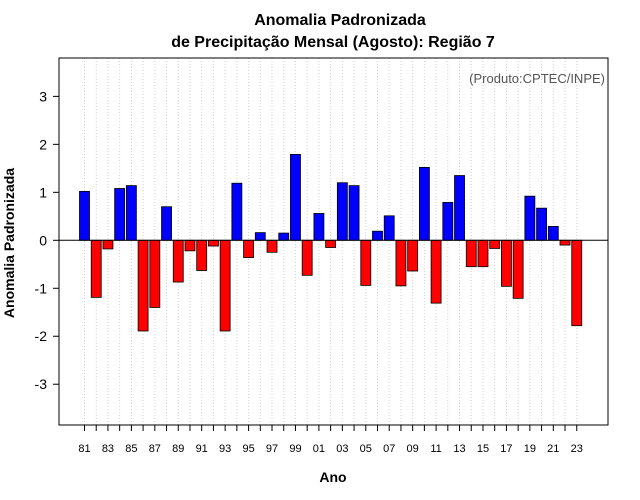 The width and height of the screenshot is (640, 500). Describe the element at coordinates (84, 215) in the screenshot. I see `bar-1981` at that location.